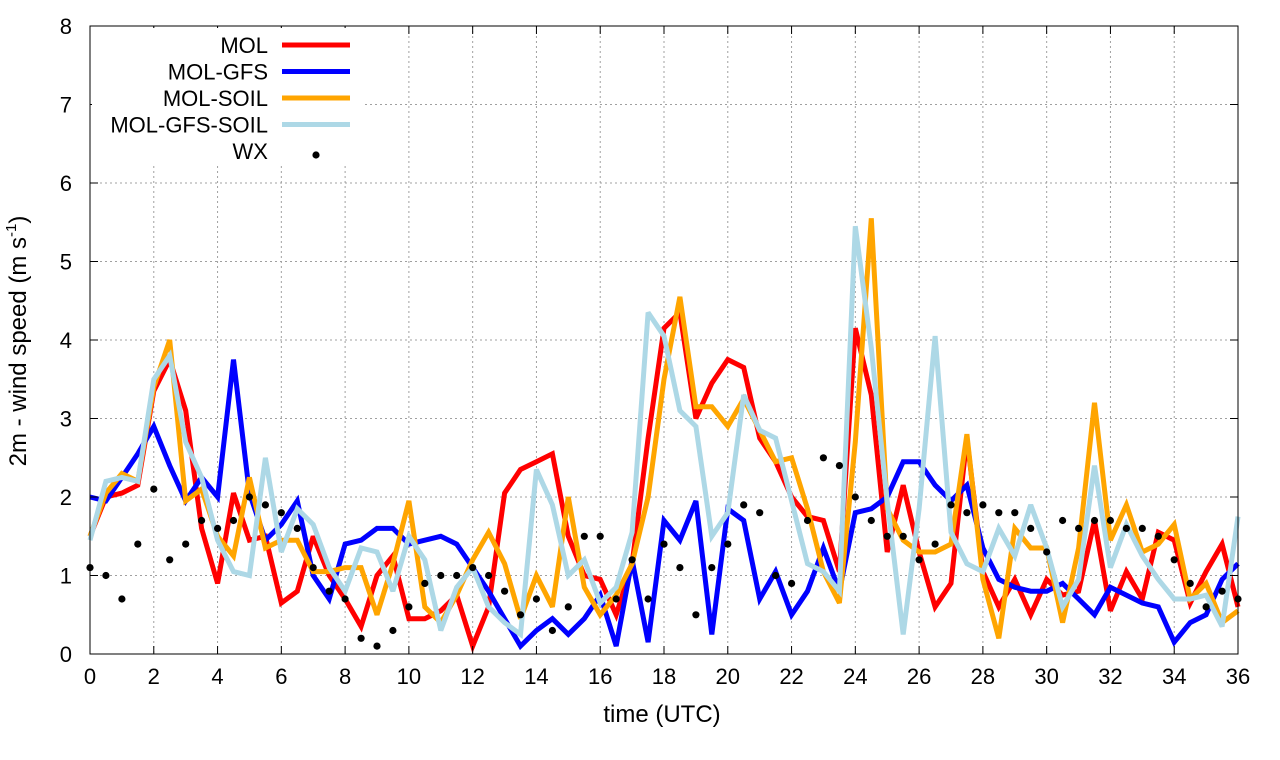 The width and height of the screenshot is (1280, 760). What do you see at coordinates (18, 220) in the screenshot?
I see `y-axis-label-close: )` at bounding box center [18, 220].